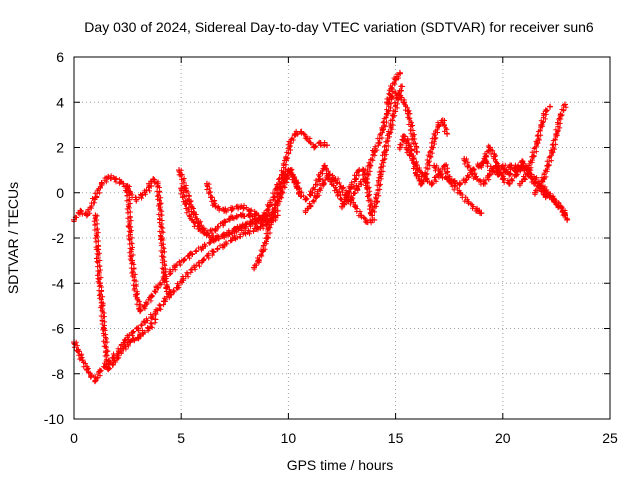 This screenshot has height=480, width=640. I want to click on y-tick-label: -10, so click(54, 419).